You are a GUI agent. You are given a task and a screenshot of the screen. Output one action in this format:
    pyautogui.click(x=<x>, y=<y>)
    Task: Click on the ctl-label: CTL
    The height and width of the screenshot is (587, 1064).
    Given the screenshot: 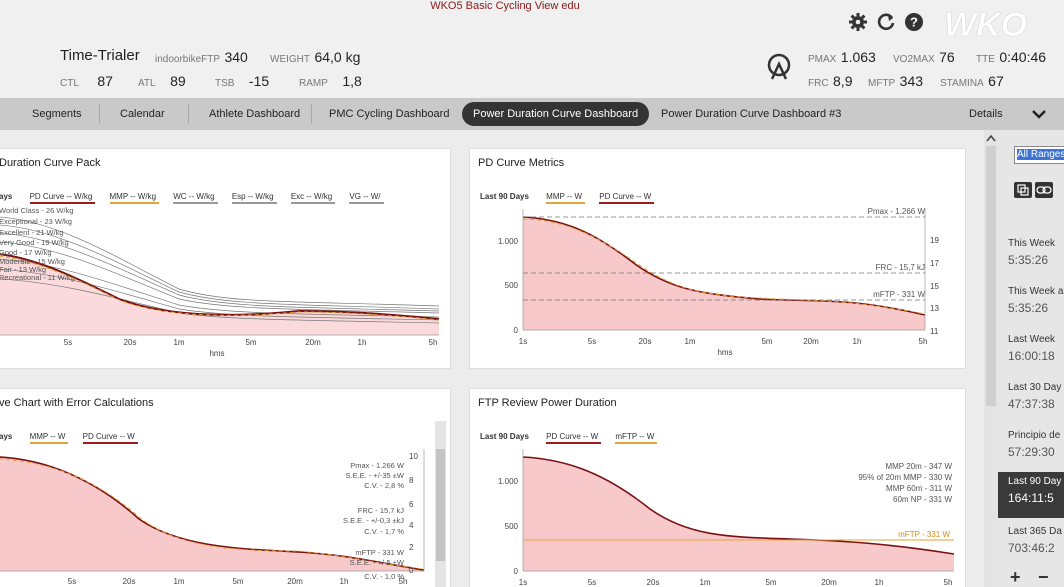 What is the action you would take?
    pyautogui.click(x=69, y=83)
    